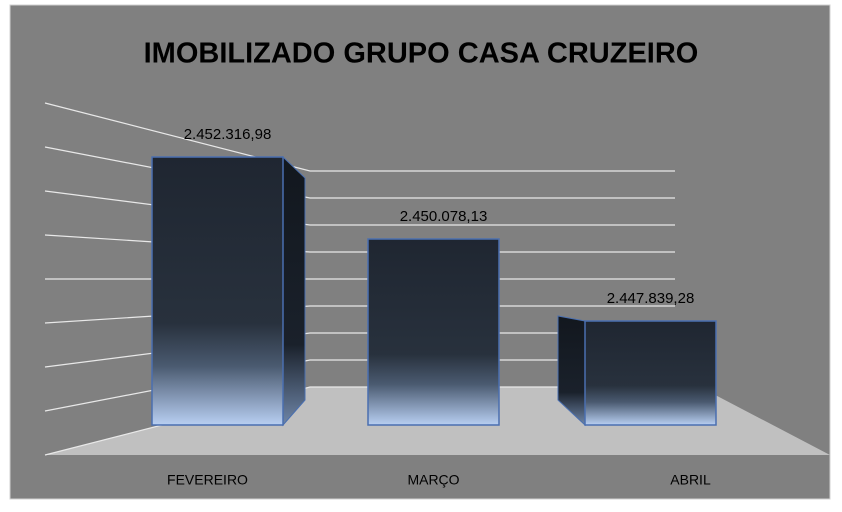 The image size is (842, 512). What do you see at coordinates (444, 216) in the screenshot?
I see `data-label: 2.450.078,13` at bounding box center [444, 216].